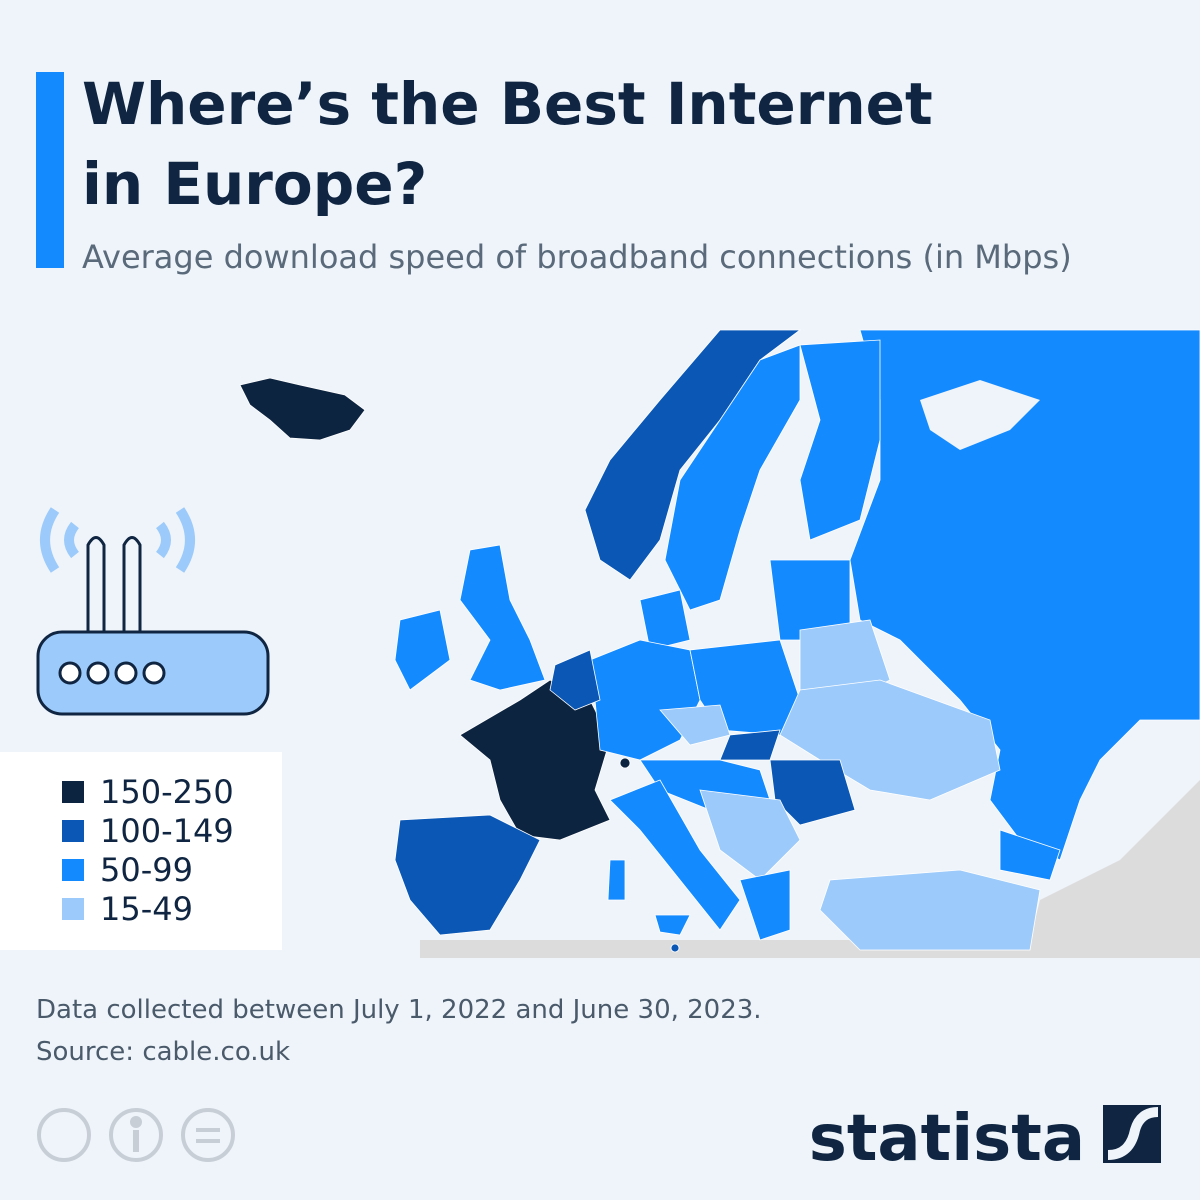 The image size is (1200, 1200). What do you see at coordinates (163, 1052) in the screenshot?
I see `source: Source: cable.co.uk` at bounding box center [163, 1052].